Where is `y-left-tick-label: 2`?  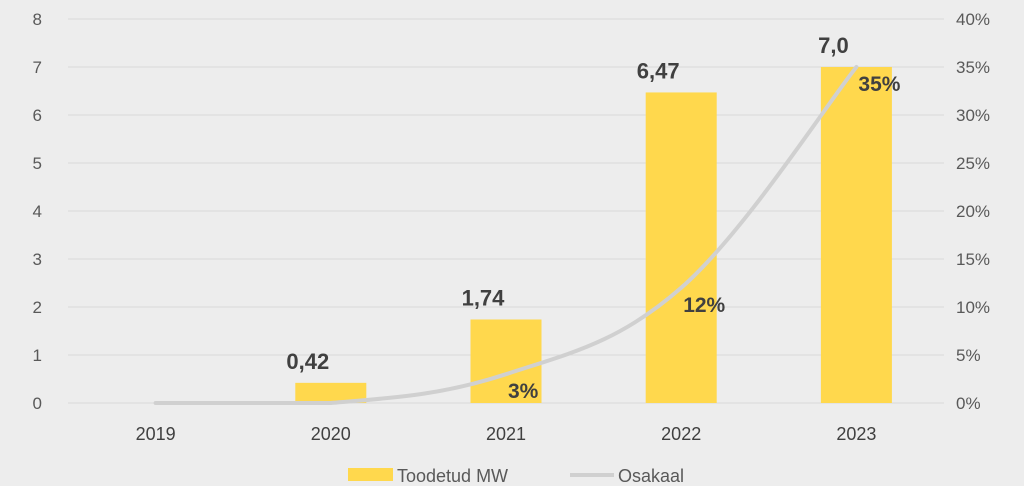 y-left-tick-label: 2 is located at coordinates (37, 307).